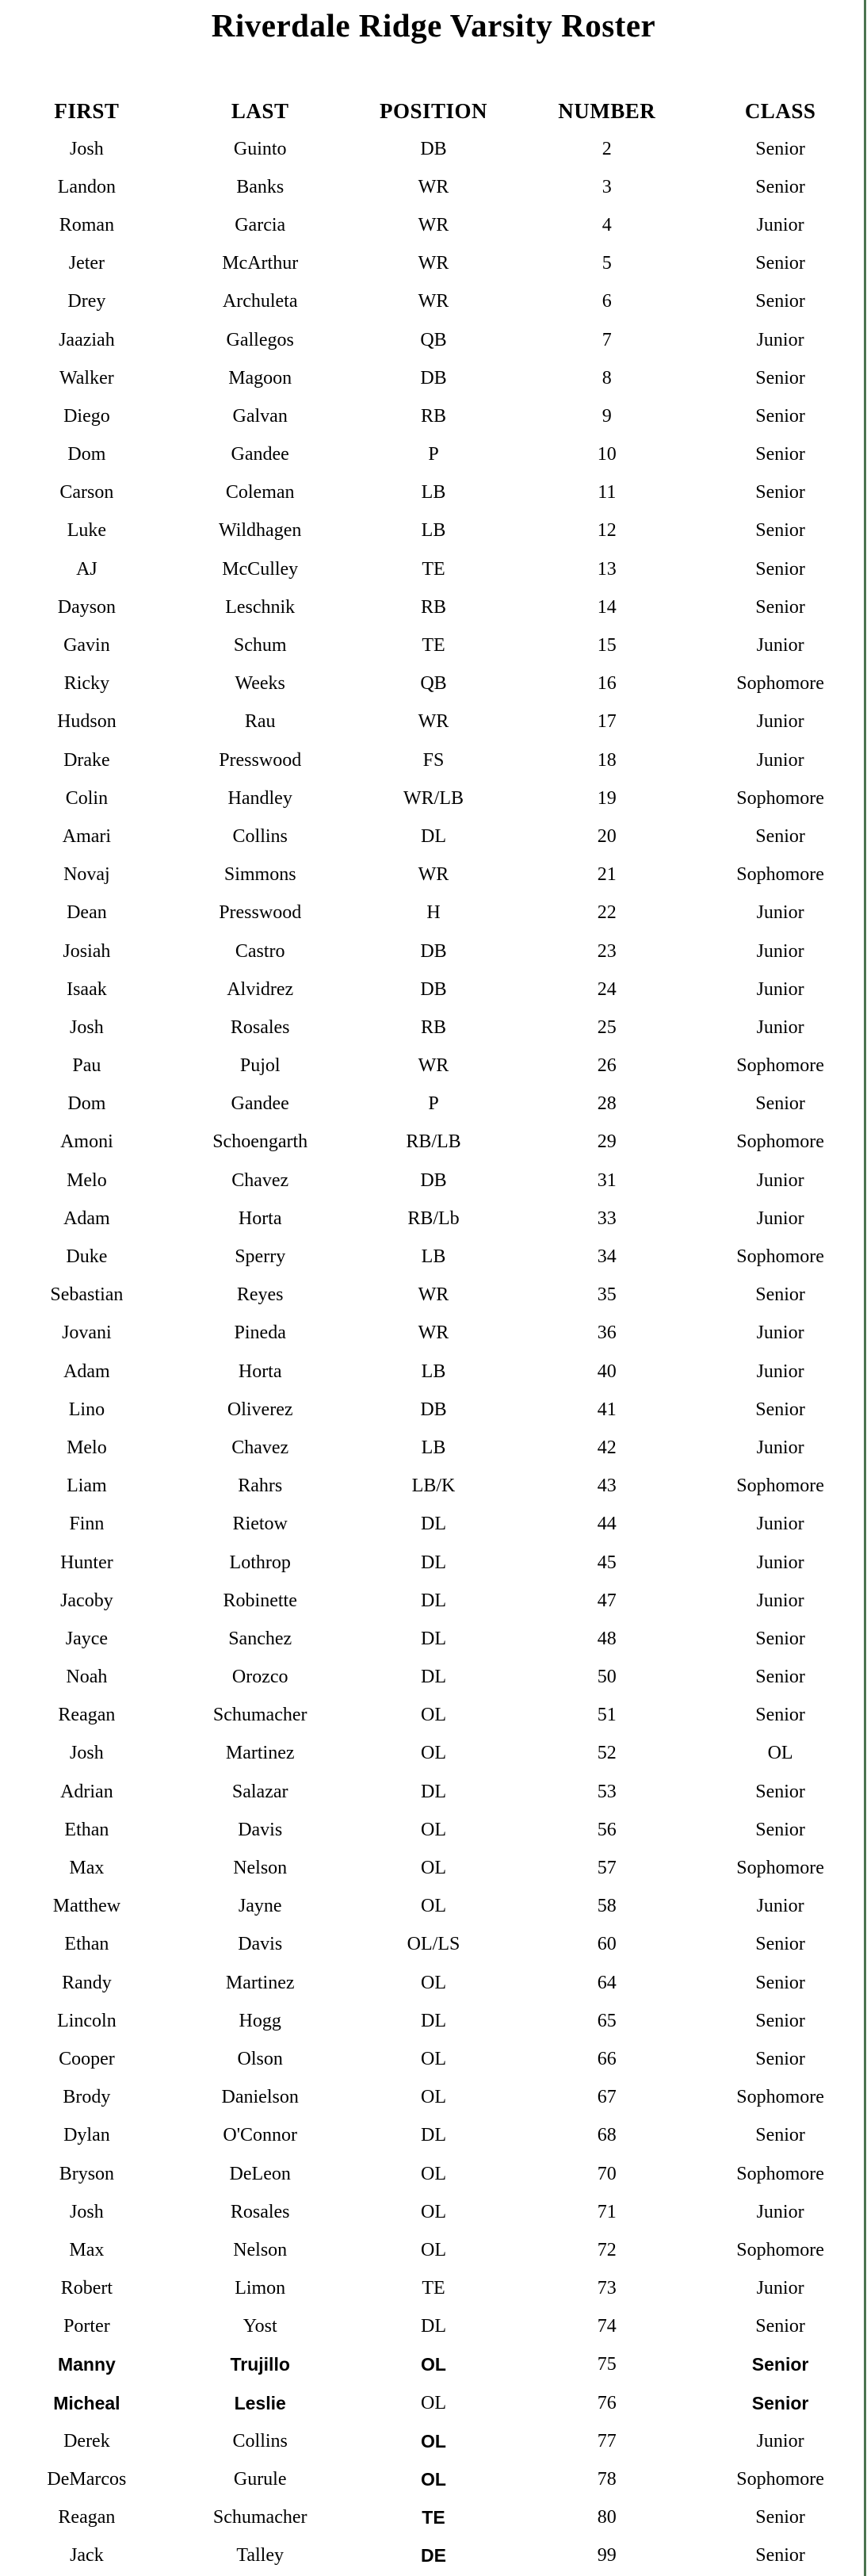 This screenshot has height=2576, width=867. Describe the element at coordinates (260, 760) in the screenshot. I see `cell-last: Presswood` at that location.